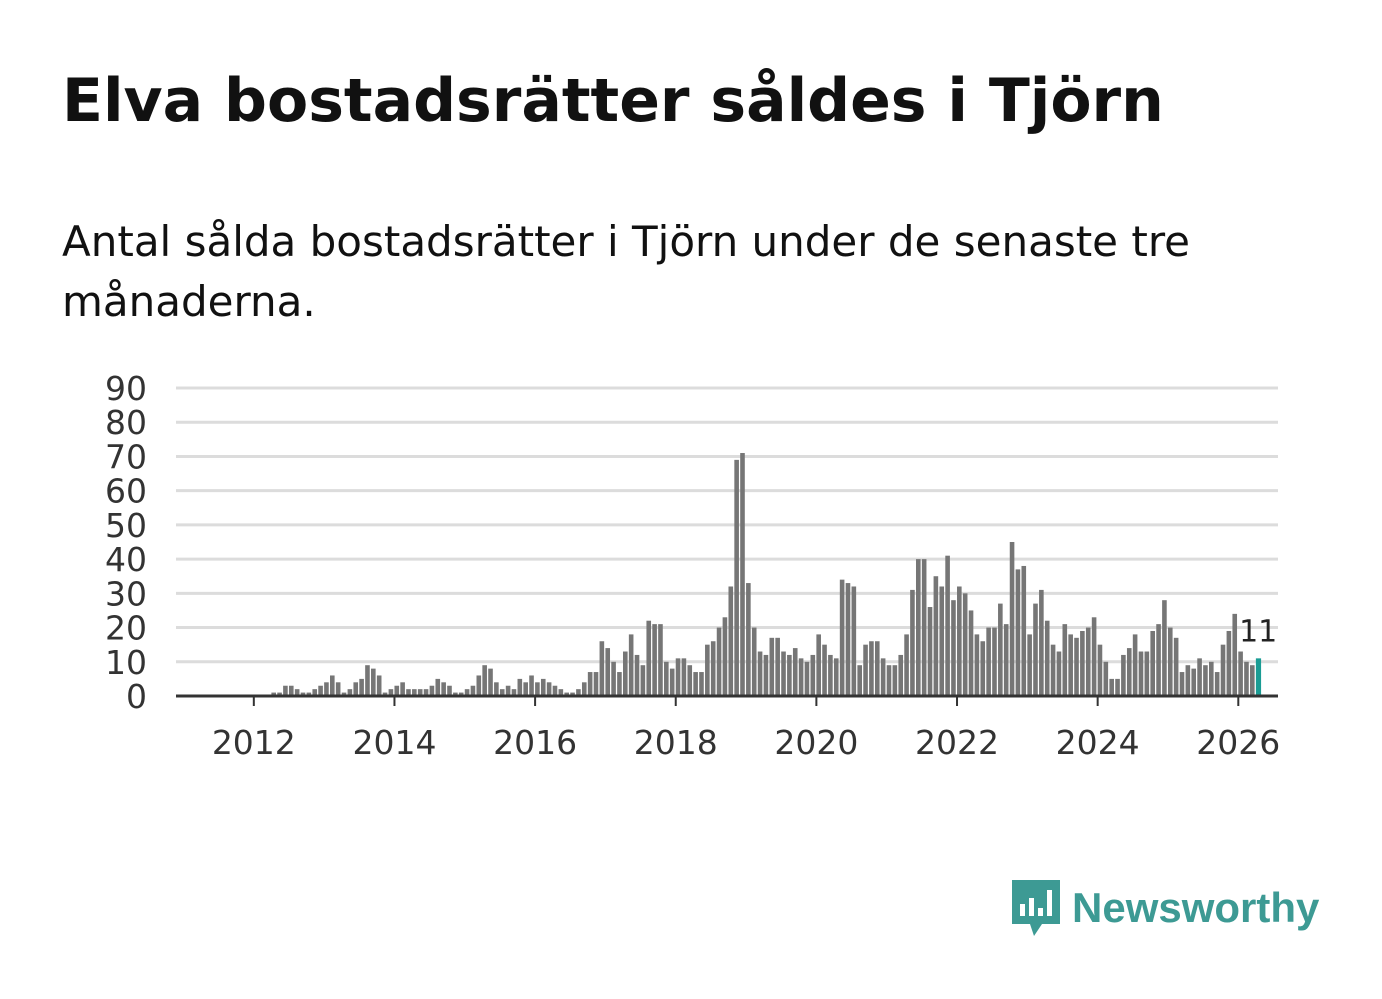 This screenshot has width=1382, height=999. Describe the element at coordinates (126, 456) in the screenshot. I see `y-tick-label: 70` at that location.